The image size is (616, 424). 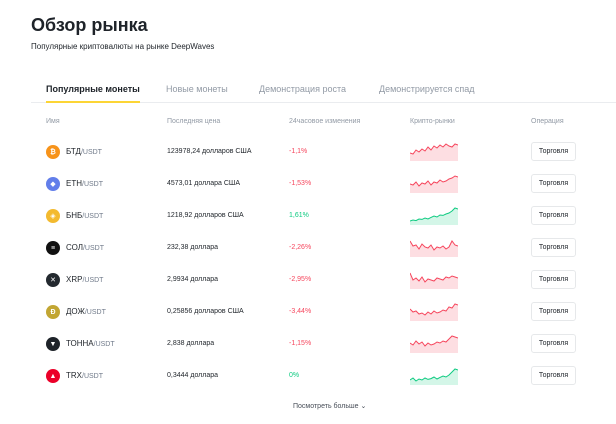 I want to click on ton-icon: ▼, so click(x=53, y=344).